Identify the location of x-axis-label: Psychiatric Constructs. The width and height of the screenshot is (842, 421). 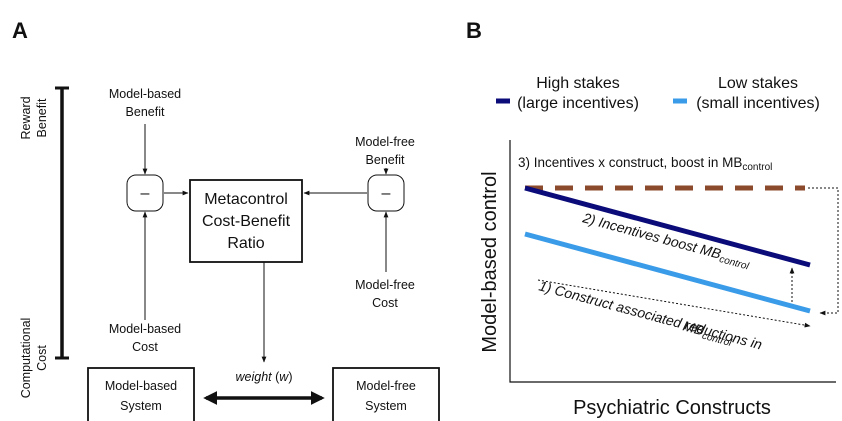
(672, 408).